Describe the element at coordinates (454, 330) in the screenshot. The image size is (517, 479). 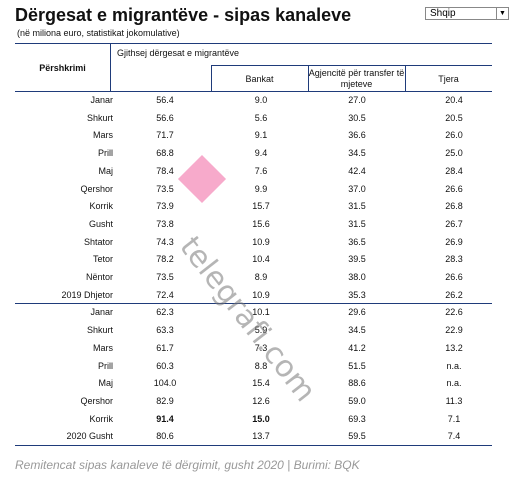
I see `cell-value: 22.9` at that location.